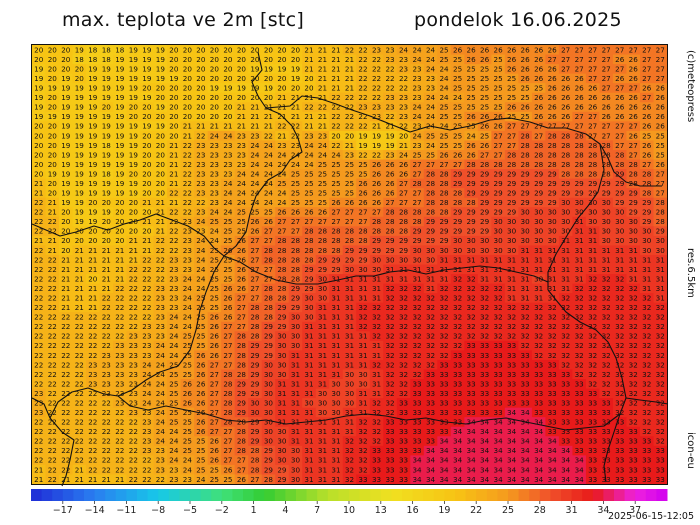 This screenshot has height=525, width=700. I want to click on colorbar-label: −2, so click(221, 510).